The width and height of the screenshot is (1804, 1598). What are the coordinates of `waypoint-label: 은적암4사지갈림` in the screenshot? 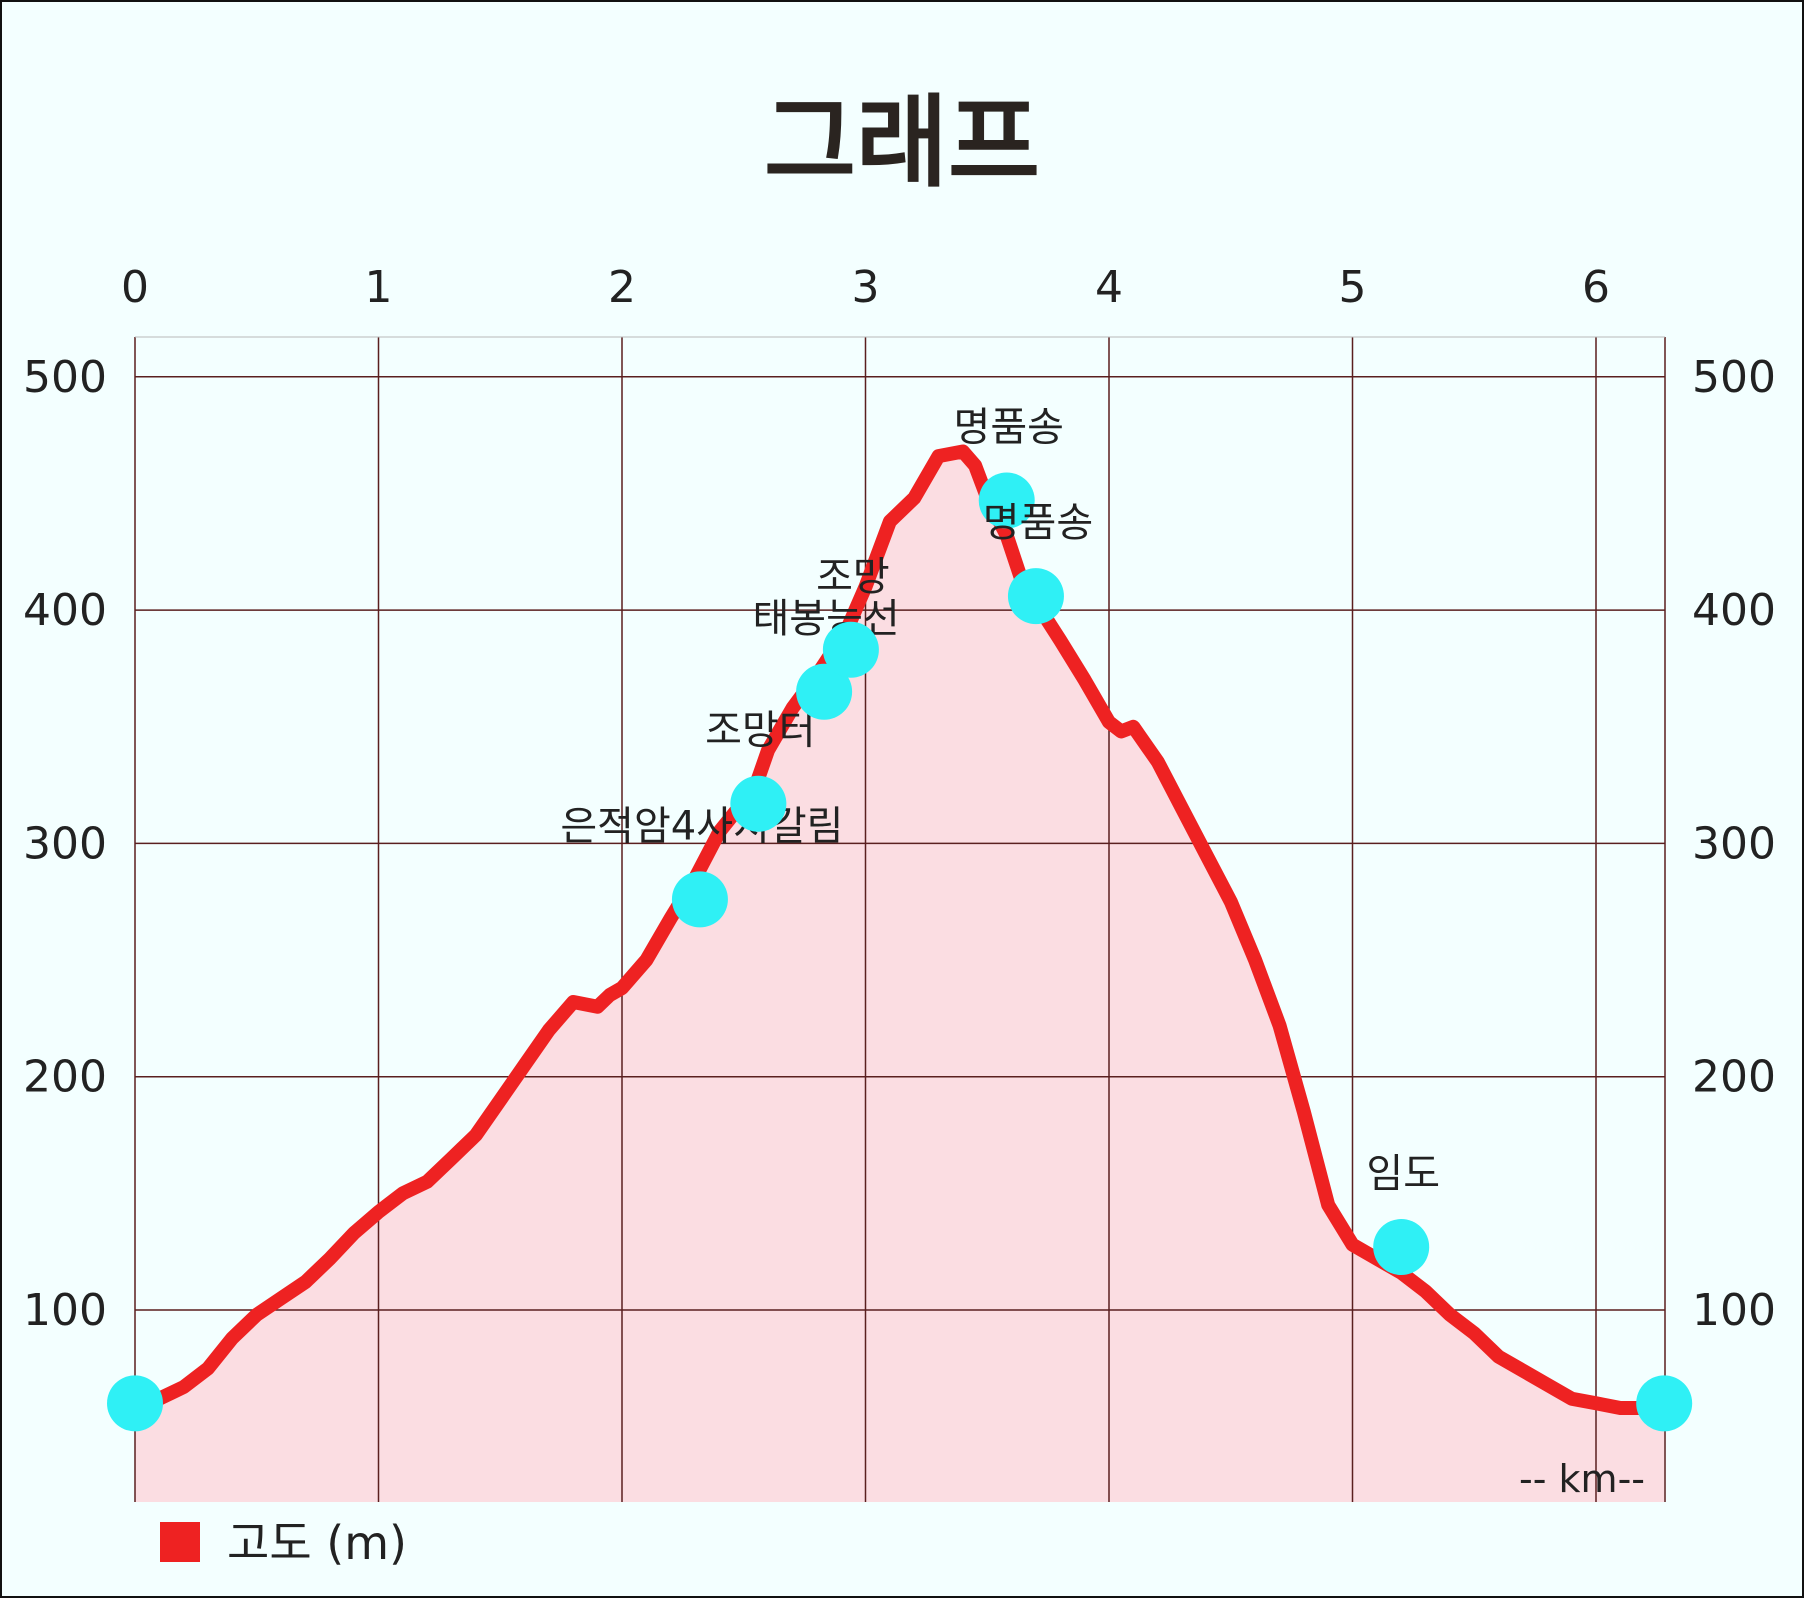 It's located at (701, 826).